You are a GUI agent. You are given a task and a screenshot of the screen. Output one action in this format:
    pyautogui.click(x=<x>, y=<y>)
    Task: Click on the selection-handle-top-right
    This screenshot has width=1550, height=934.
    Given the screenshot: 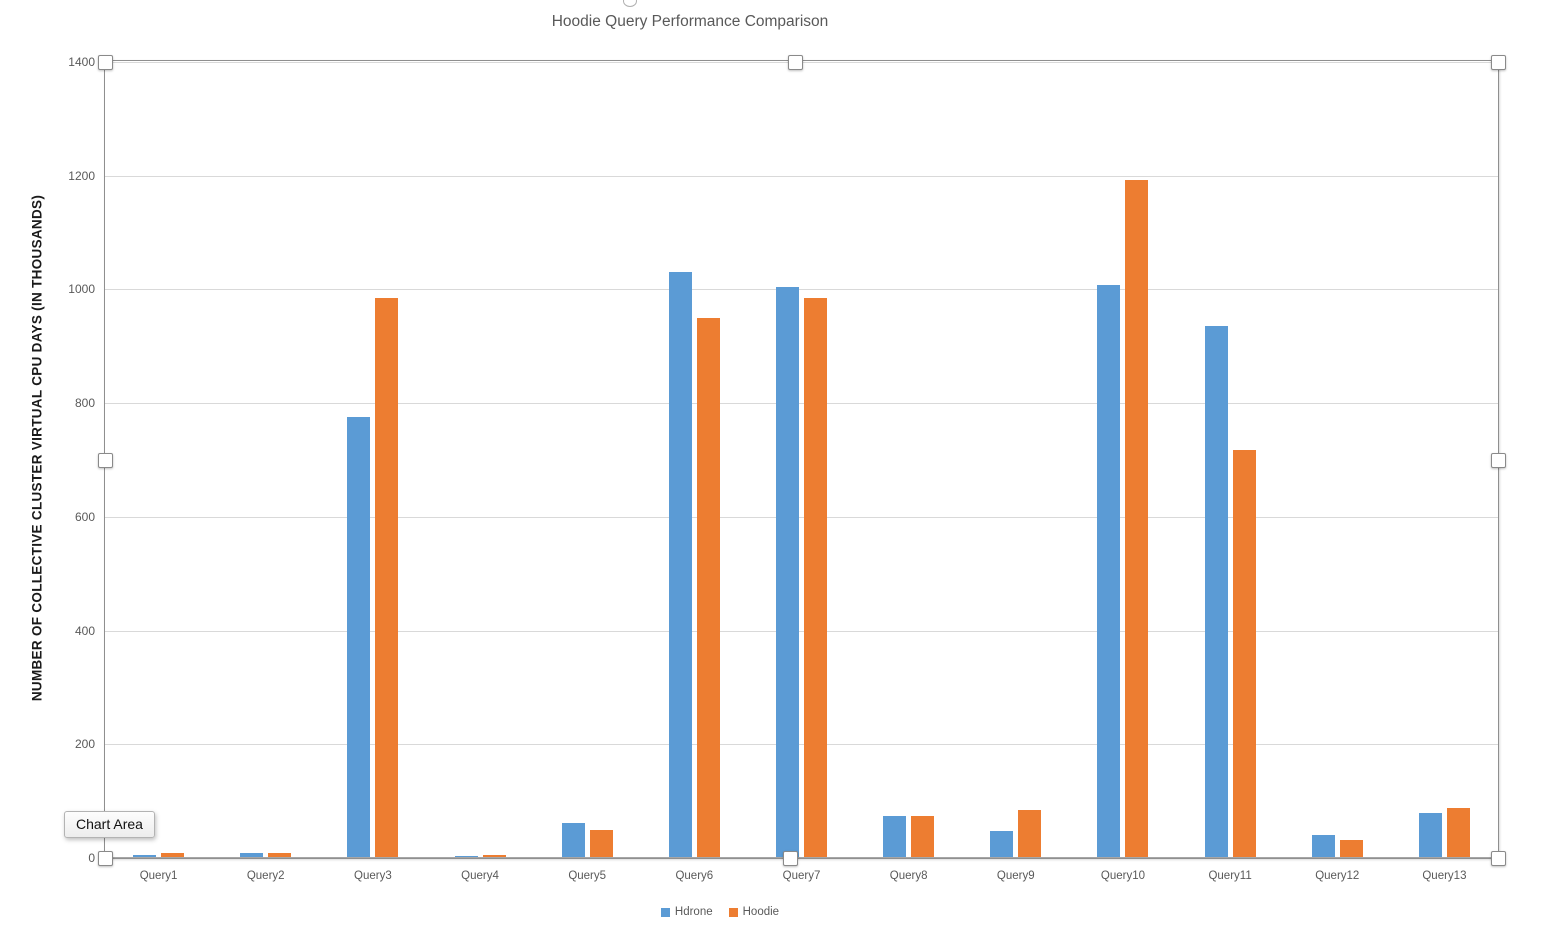 What is the action you would take?
    pyautogui.click(x=1498, y=62)
    